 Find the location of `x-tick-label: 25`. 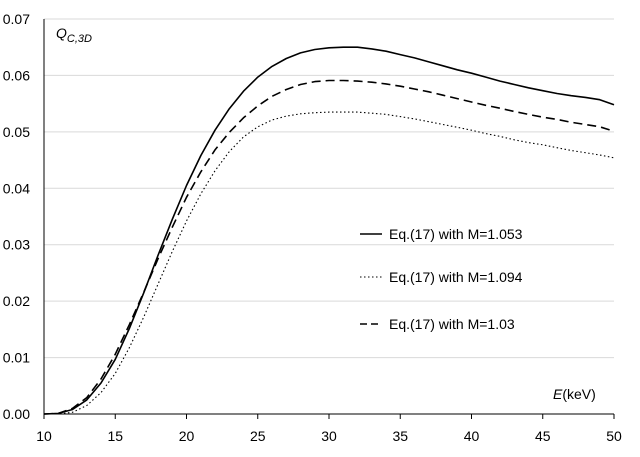

x-tick-label: 25 is located at coordinates (258, 436).